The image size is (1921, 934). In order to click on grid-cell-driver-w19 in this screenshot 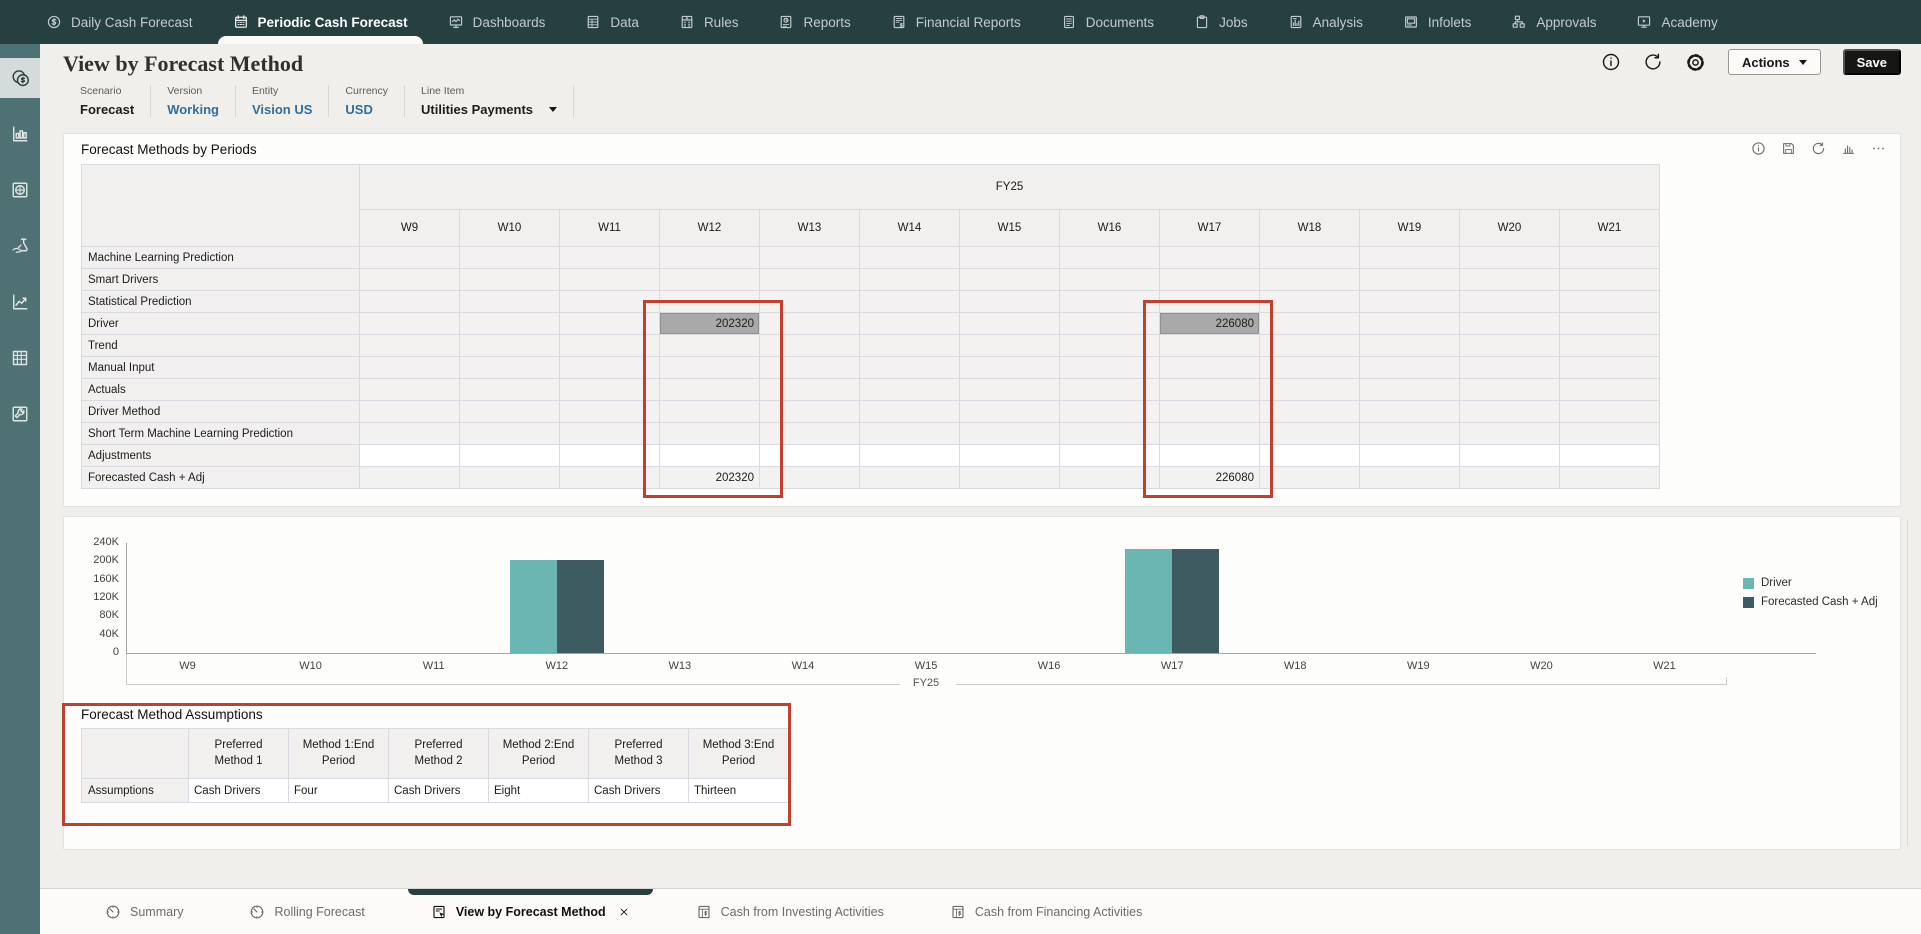, I will do `click(1410, 324)`.